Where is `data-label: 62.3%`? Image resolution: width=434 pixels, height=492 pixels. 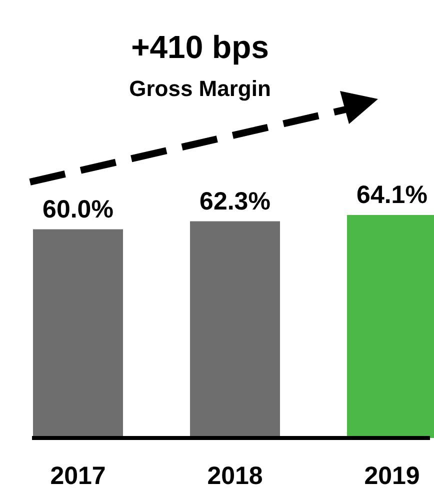
data-label: 62.3% is located at coordinates (235, 201).